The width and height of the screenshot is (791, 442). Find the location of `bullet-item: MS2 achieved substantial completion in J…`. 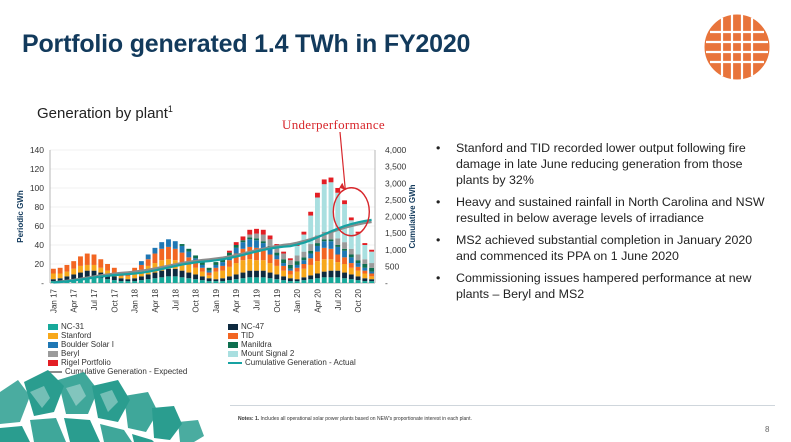

bullet-item: MS2 achieved substantial completion in J… is located at coordinates (600, 248).